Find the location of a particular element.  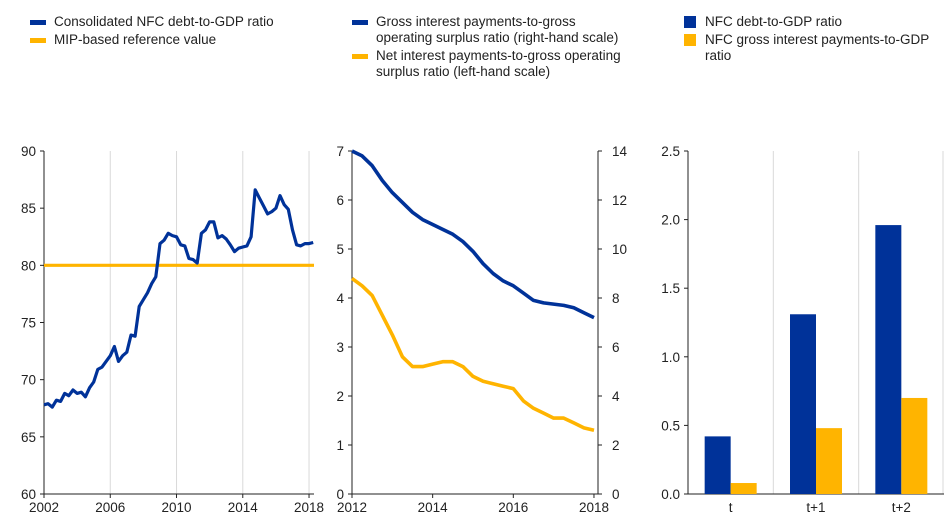

legend-swatch-bar-debt is located at coordinates (690, 22).